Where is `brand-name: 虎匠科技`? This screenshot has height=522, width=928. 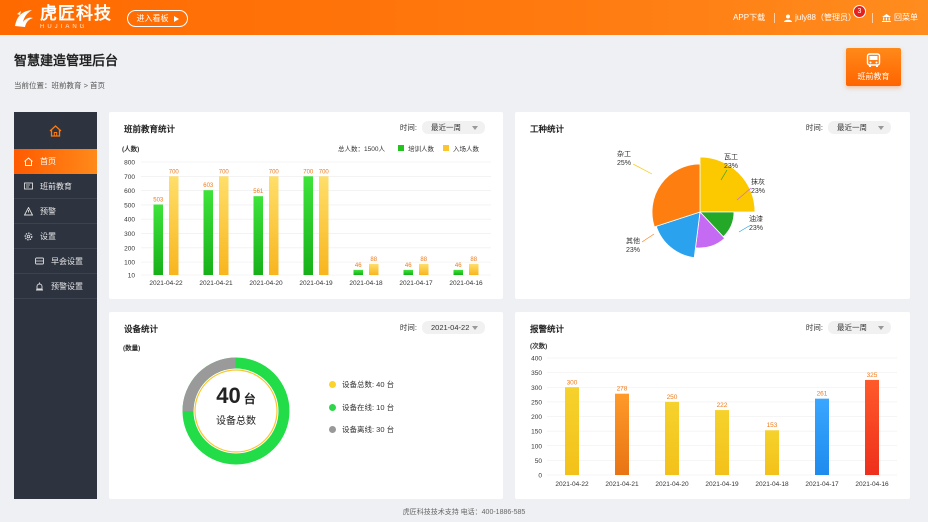 brand-name: 虎匠科技 is located at coordinates (76, 13).